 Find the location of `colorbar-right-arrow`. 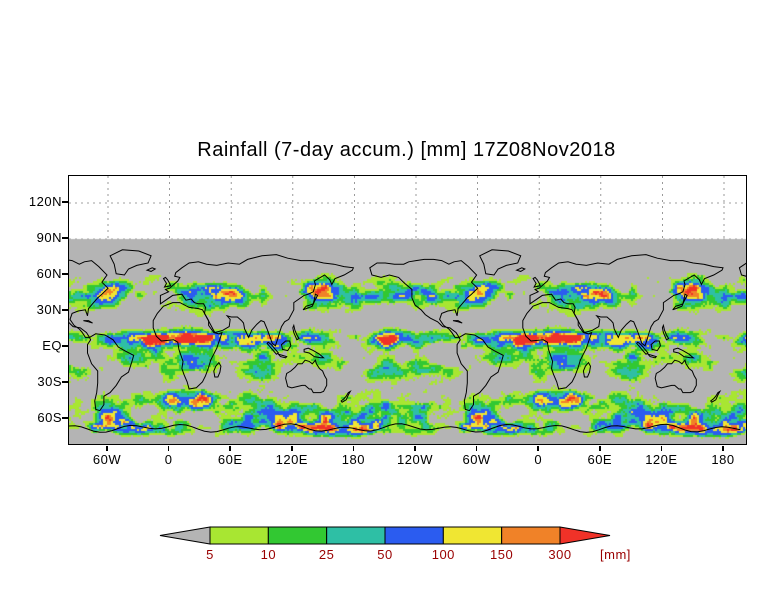

colorbar-right-arrow is located at coordinates (585, 535).